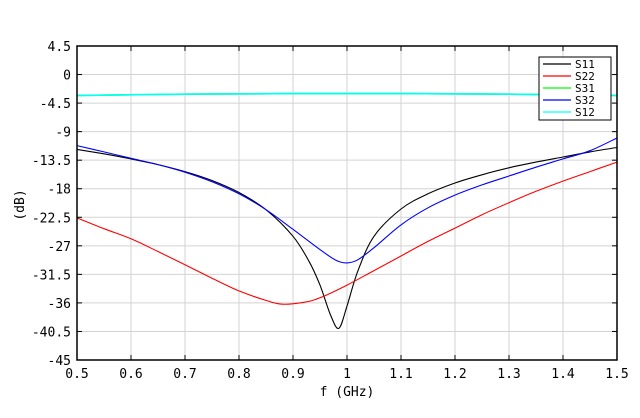 This screenshot has height=418, width=640. What do you see at coordinates (59, 47) in the screenshot?
I see `y-tick-label: 4.5` at bounding box center [59, 47].